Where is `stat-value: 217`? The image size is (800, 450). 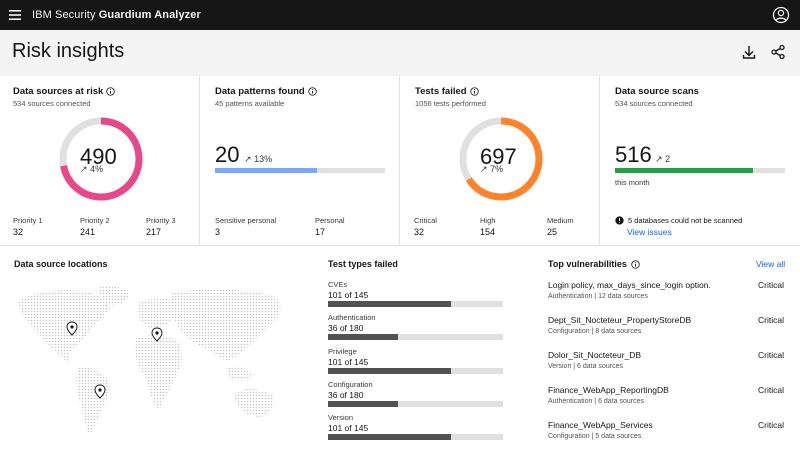
stat-value: 217 is located at coordinates (154, 232).